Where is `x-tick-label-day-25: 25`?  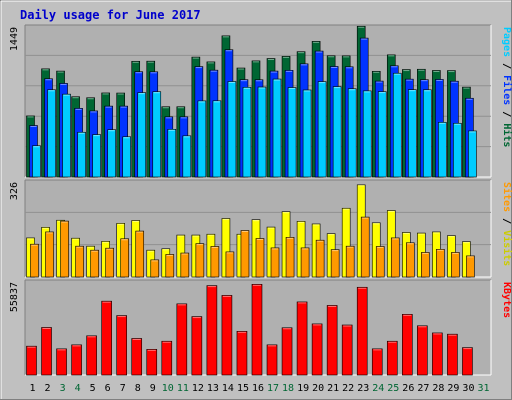
x-tick-label-day-25: 25 is located at coordinates (393, 388).